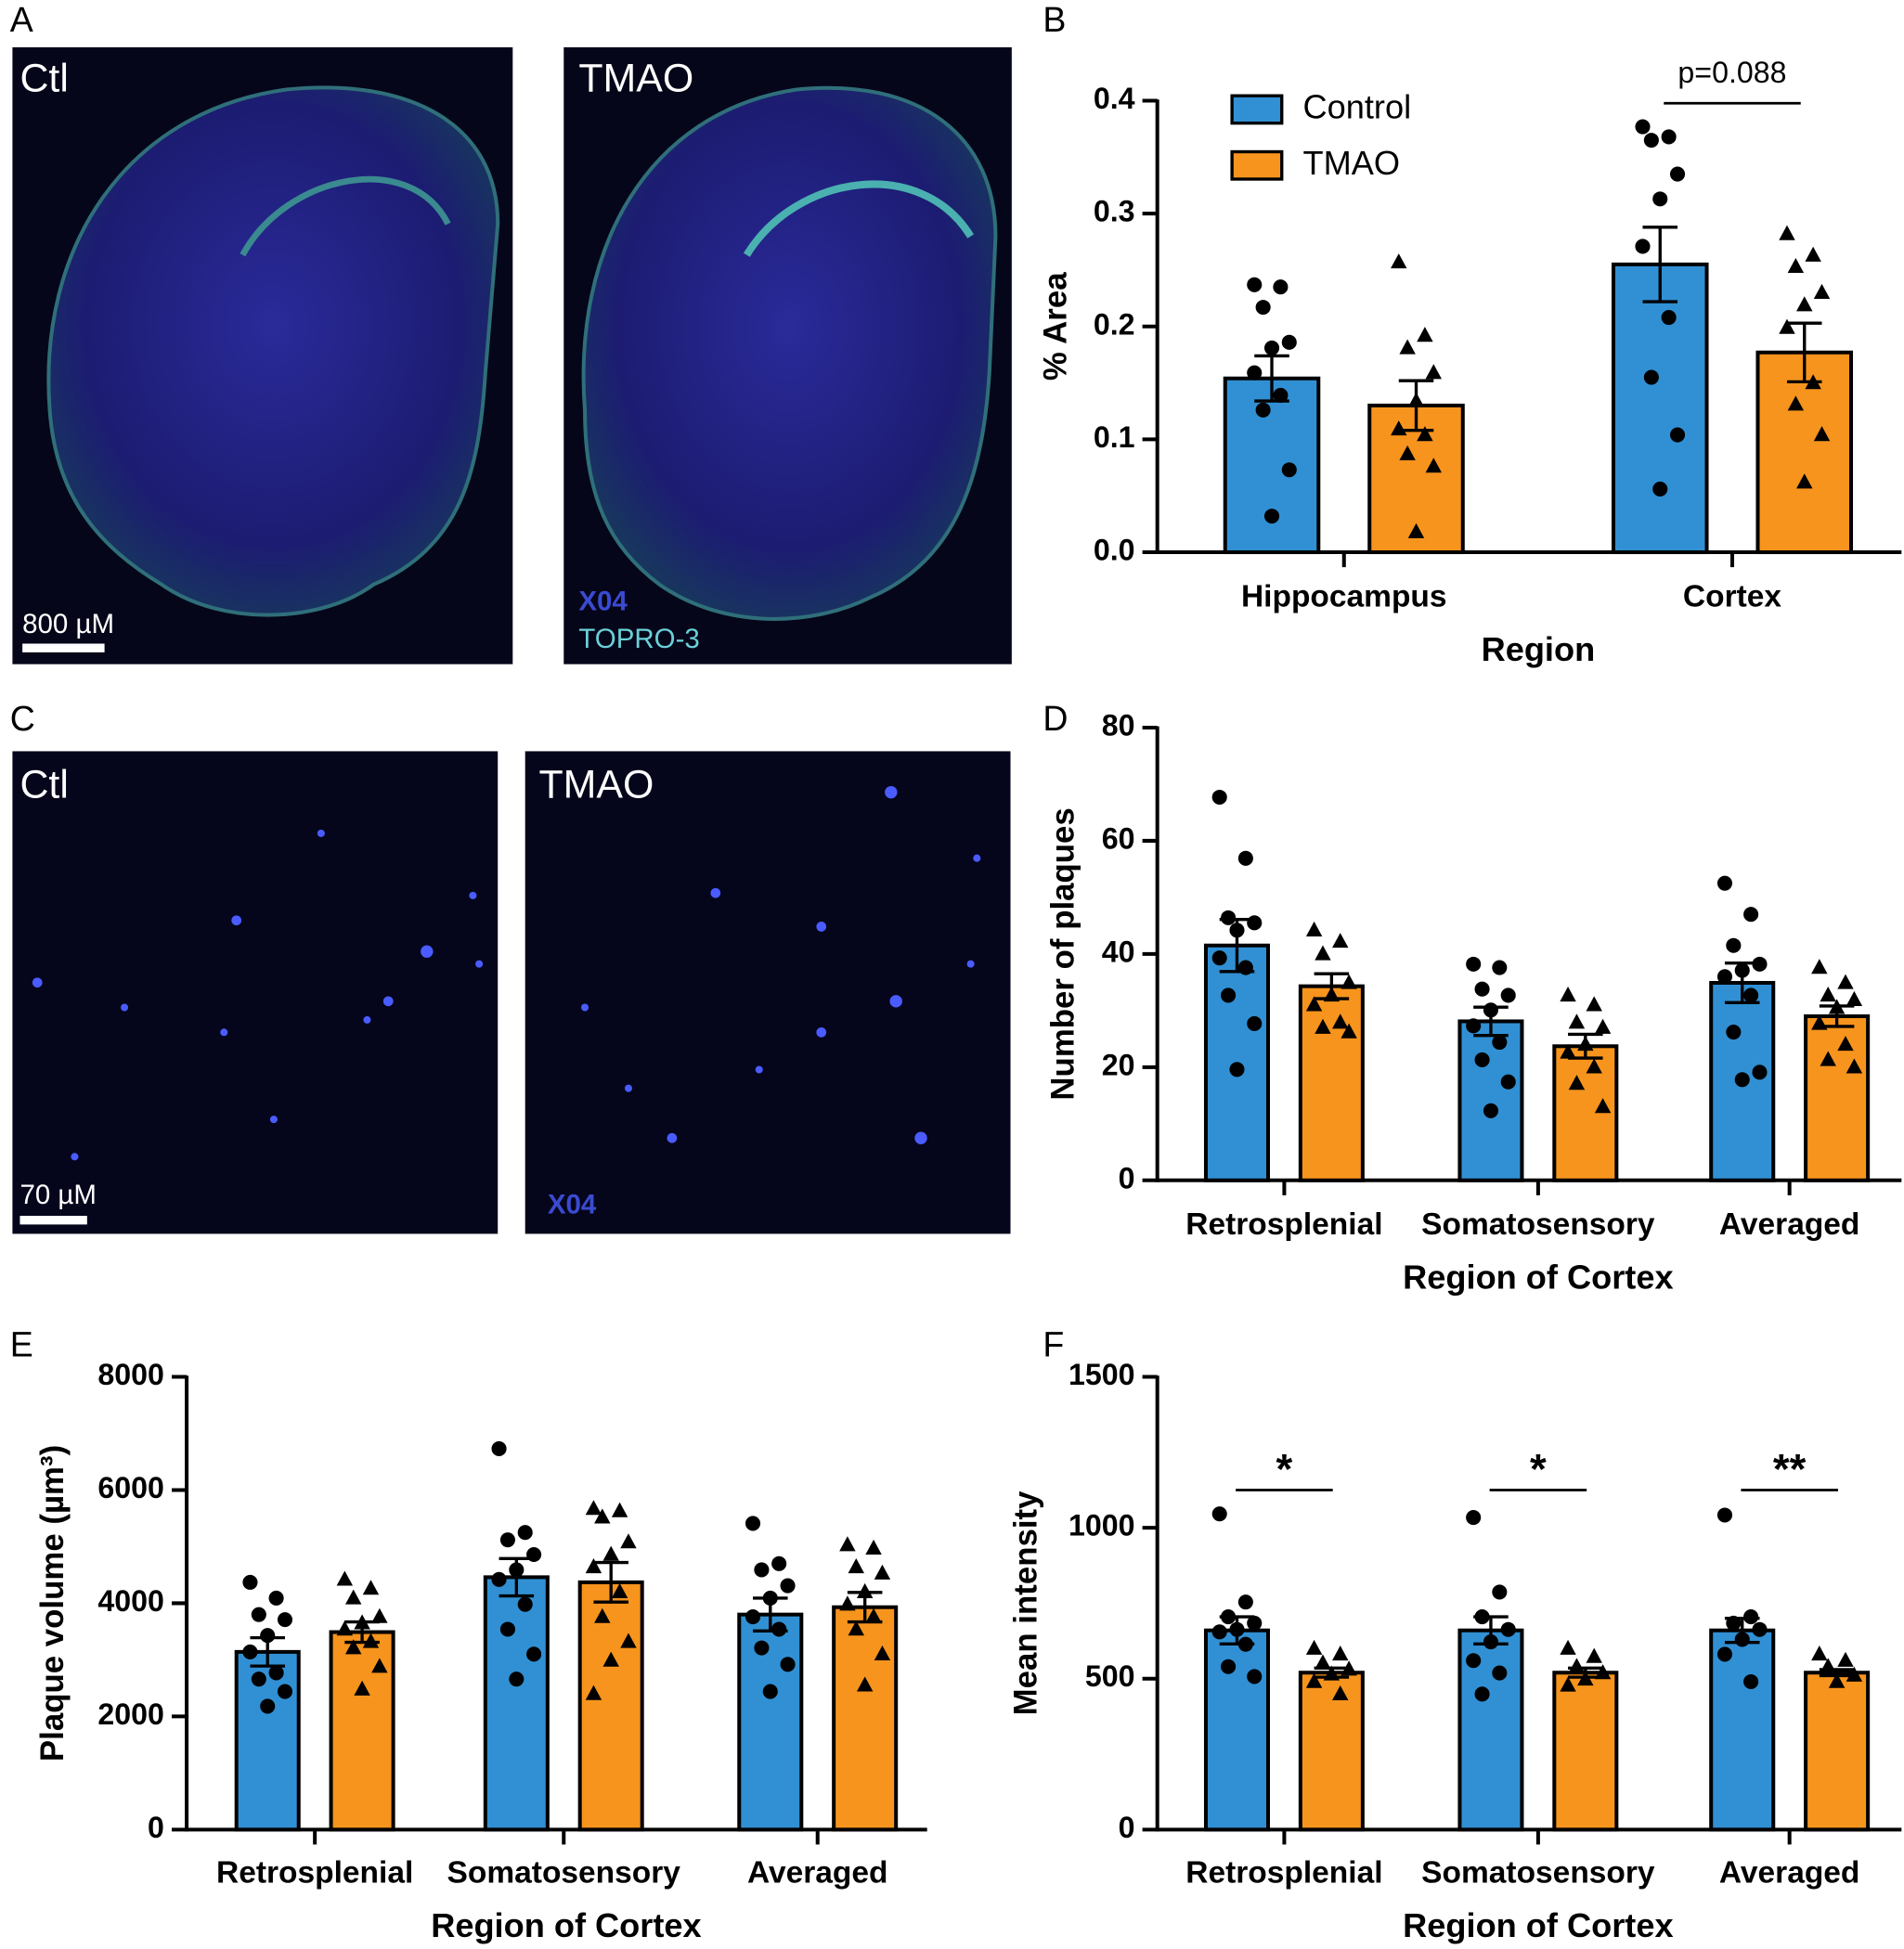  I want to click on annotation: *, so click(1538, 1469).